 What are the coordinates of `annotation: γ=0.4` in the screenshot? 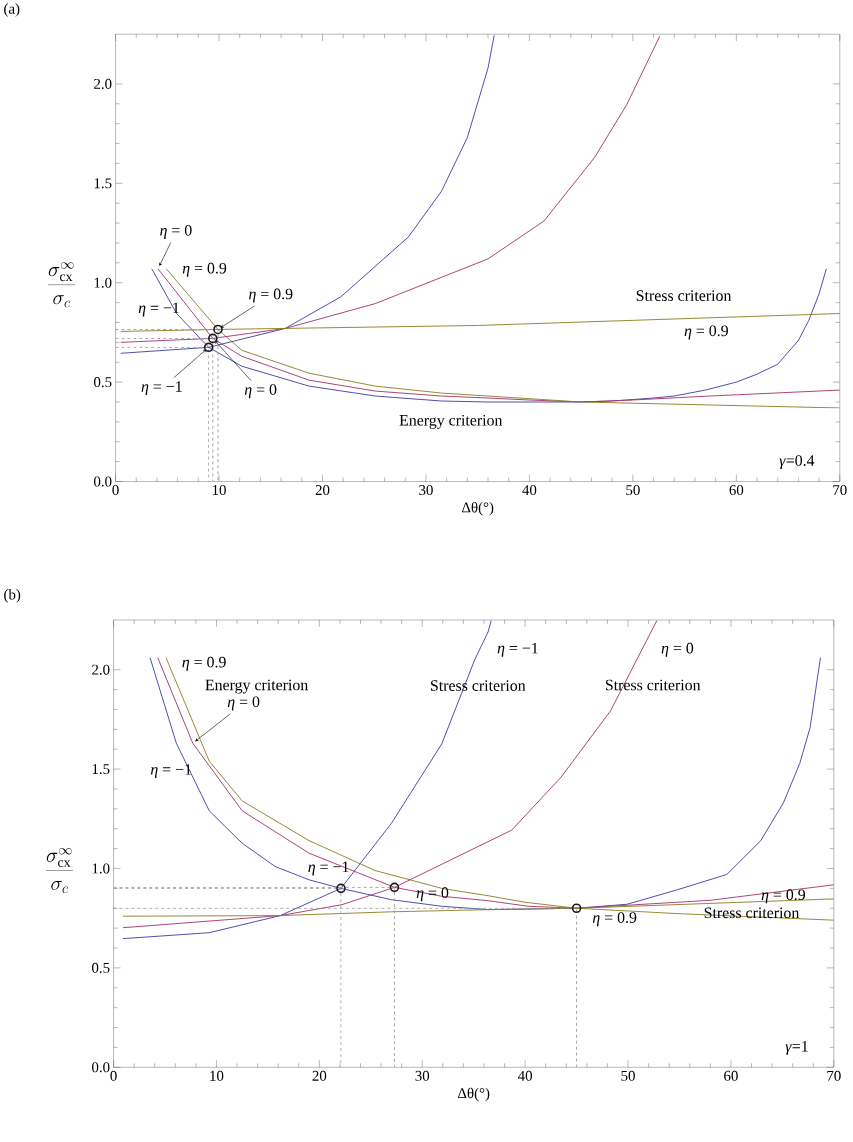 It's located at (797, 462).